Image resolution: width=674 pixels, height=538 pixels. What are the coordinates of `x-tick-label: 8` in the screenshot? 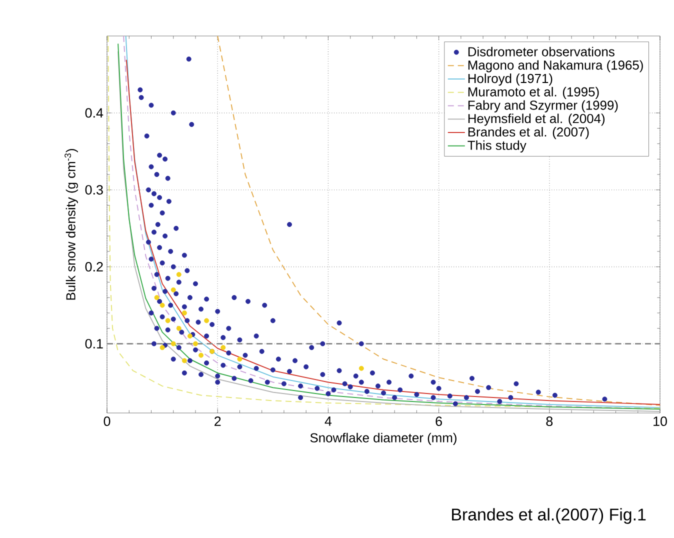 It's located at (549, 421).